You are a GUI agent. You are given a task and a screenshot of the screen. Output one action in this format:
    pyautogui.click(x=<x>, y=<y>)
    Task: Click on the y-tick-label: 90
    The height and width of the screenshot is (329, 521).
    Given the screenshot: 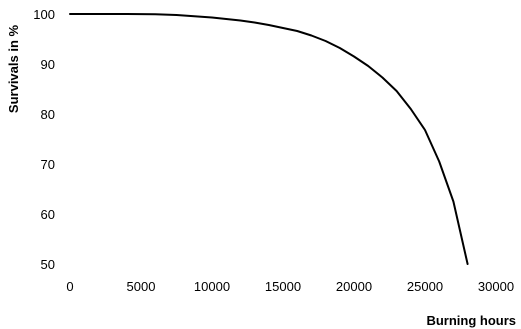 What is the action you would take?
    pyautogui.click(x=48, y=64)
    